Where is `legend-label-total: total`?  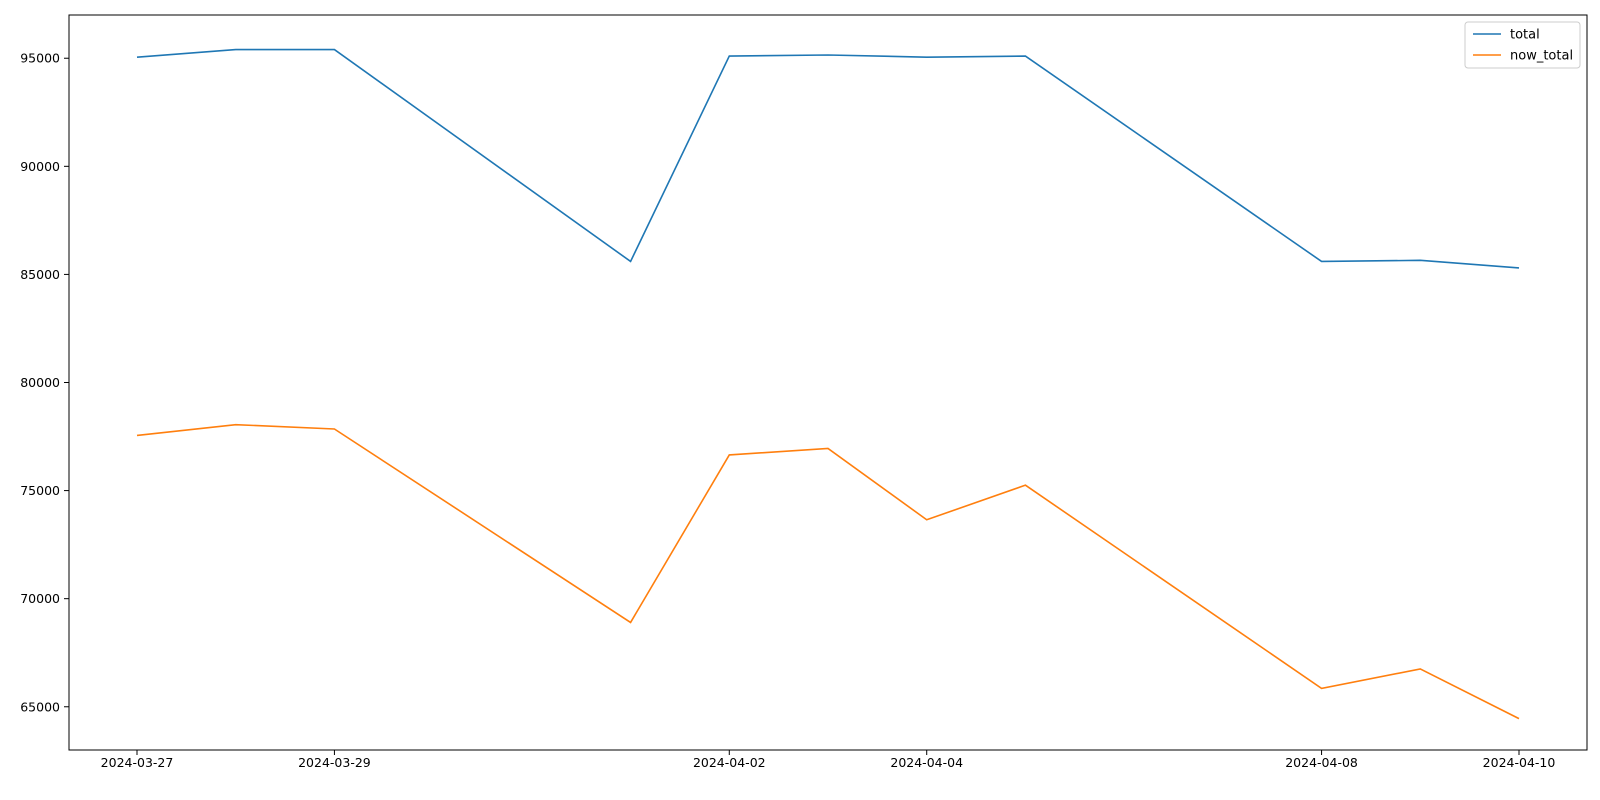 legend-label-total: total is located at coordinates (1525, 35).